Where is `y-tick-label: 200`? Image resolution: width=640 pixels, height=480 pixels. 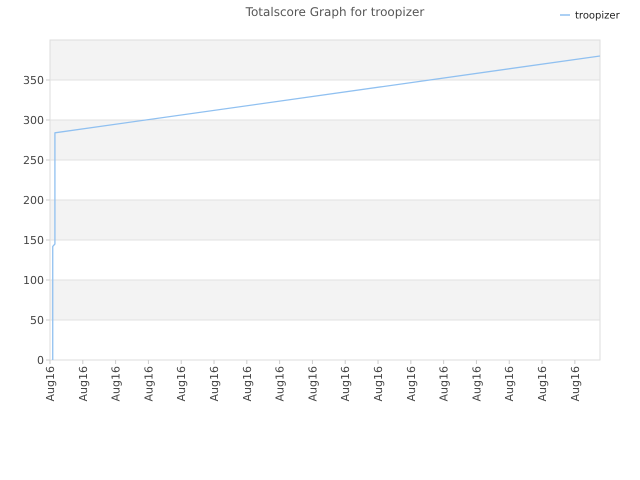 y-tick-label: 200 is located at coordinates (33, 200).